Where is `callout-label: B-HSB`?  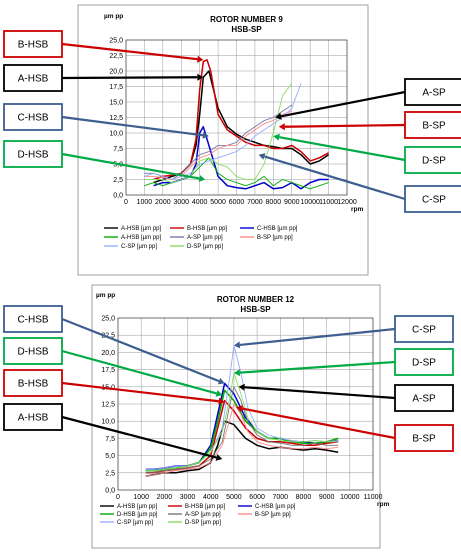 callout-label: B-HSB is located at coordinates (33, 45).